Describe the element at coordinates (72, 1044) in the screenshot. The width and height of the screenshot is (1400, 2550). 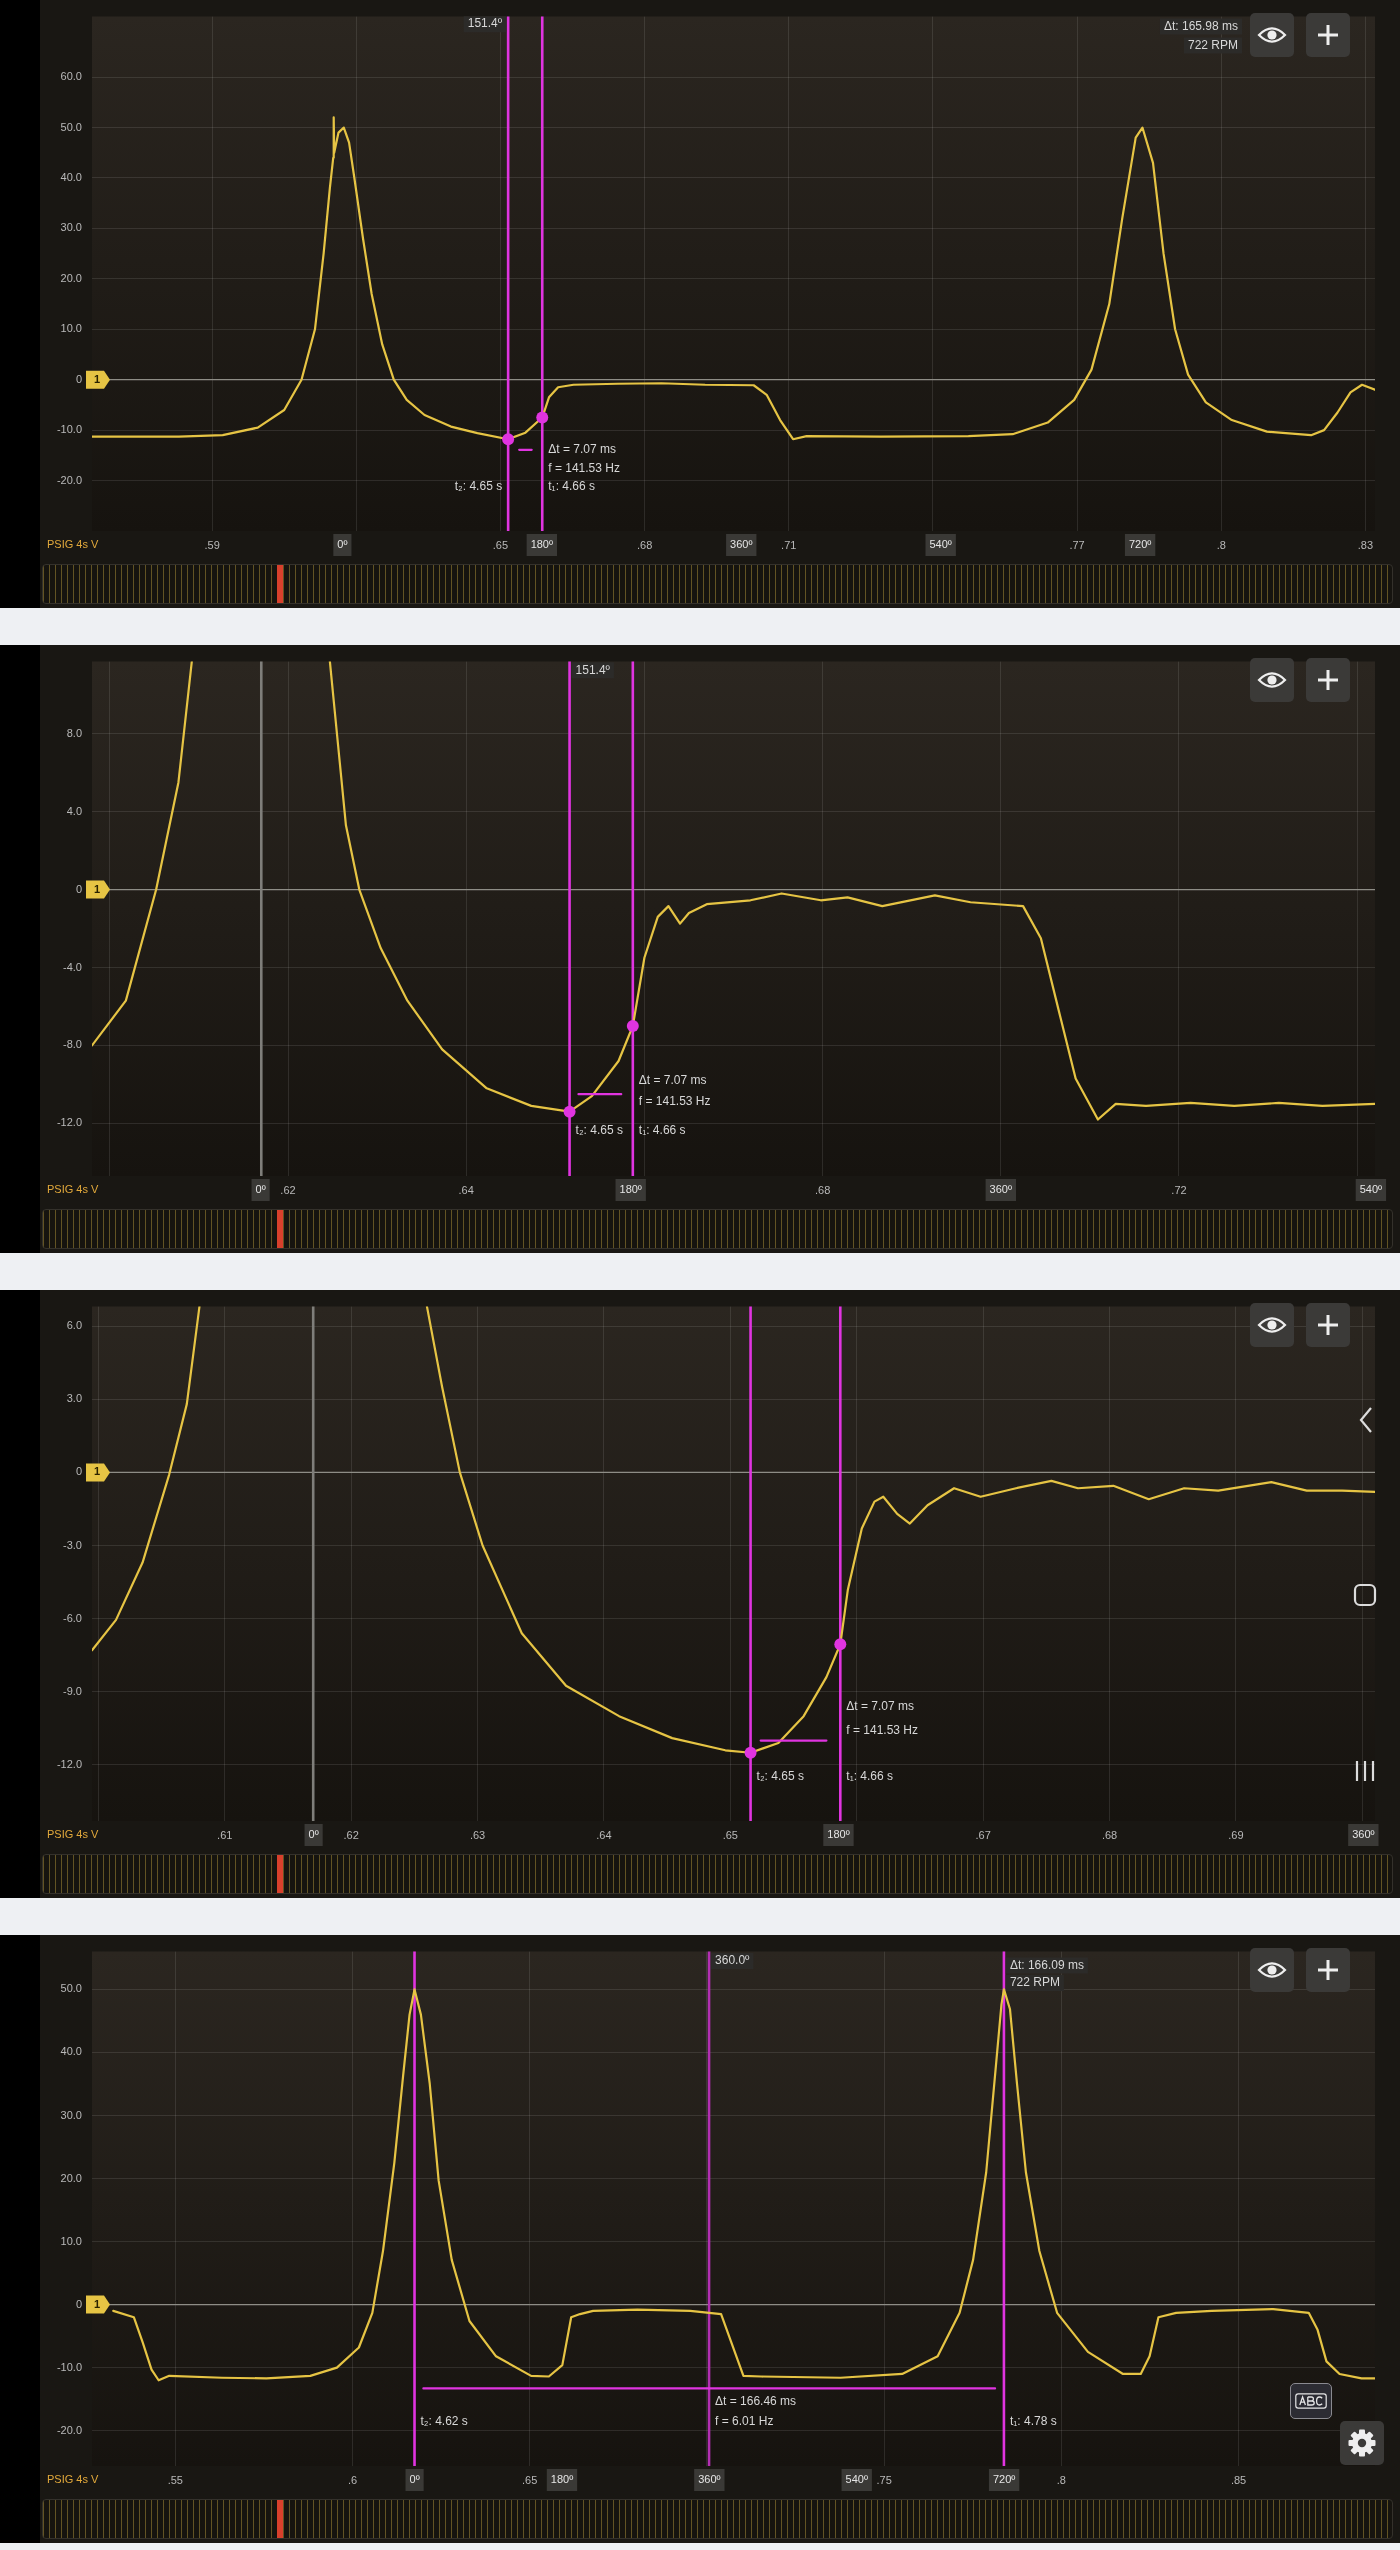
I see `y-tick-label: -8.0` at that location.